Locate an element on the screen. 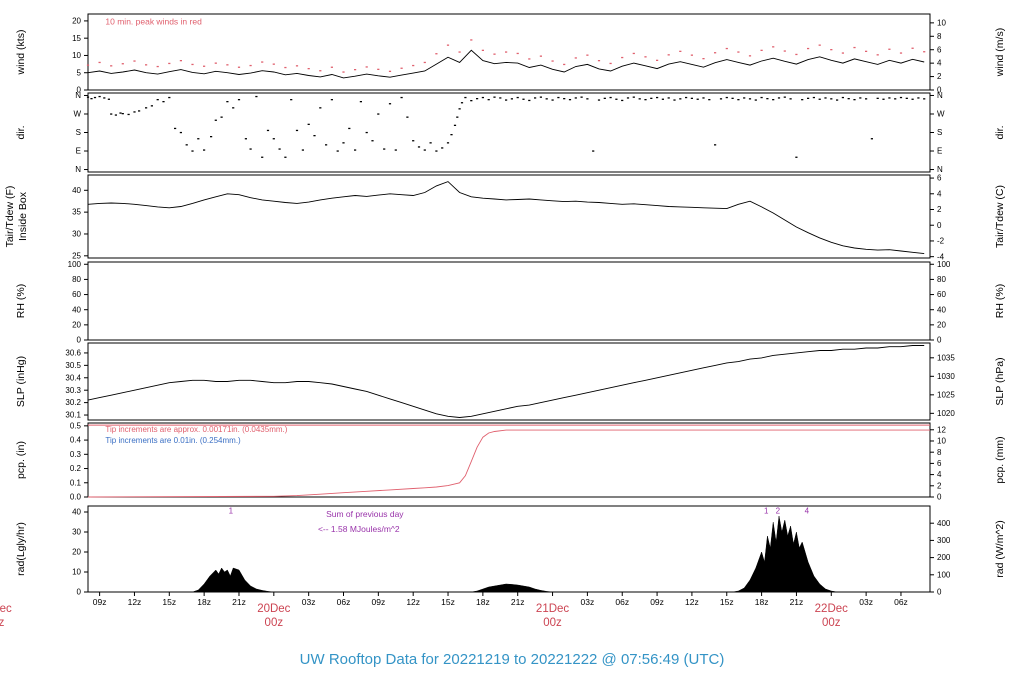  y-tick-label-right: 10 is located at coordinates (941, 22).